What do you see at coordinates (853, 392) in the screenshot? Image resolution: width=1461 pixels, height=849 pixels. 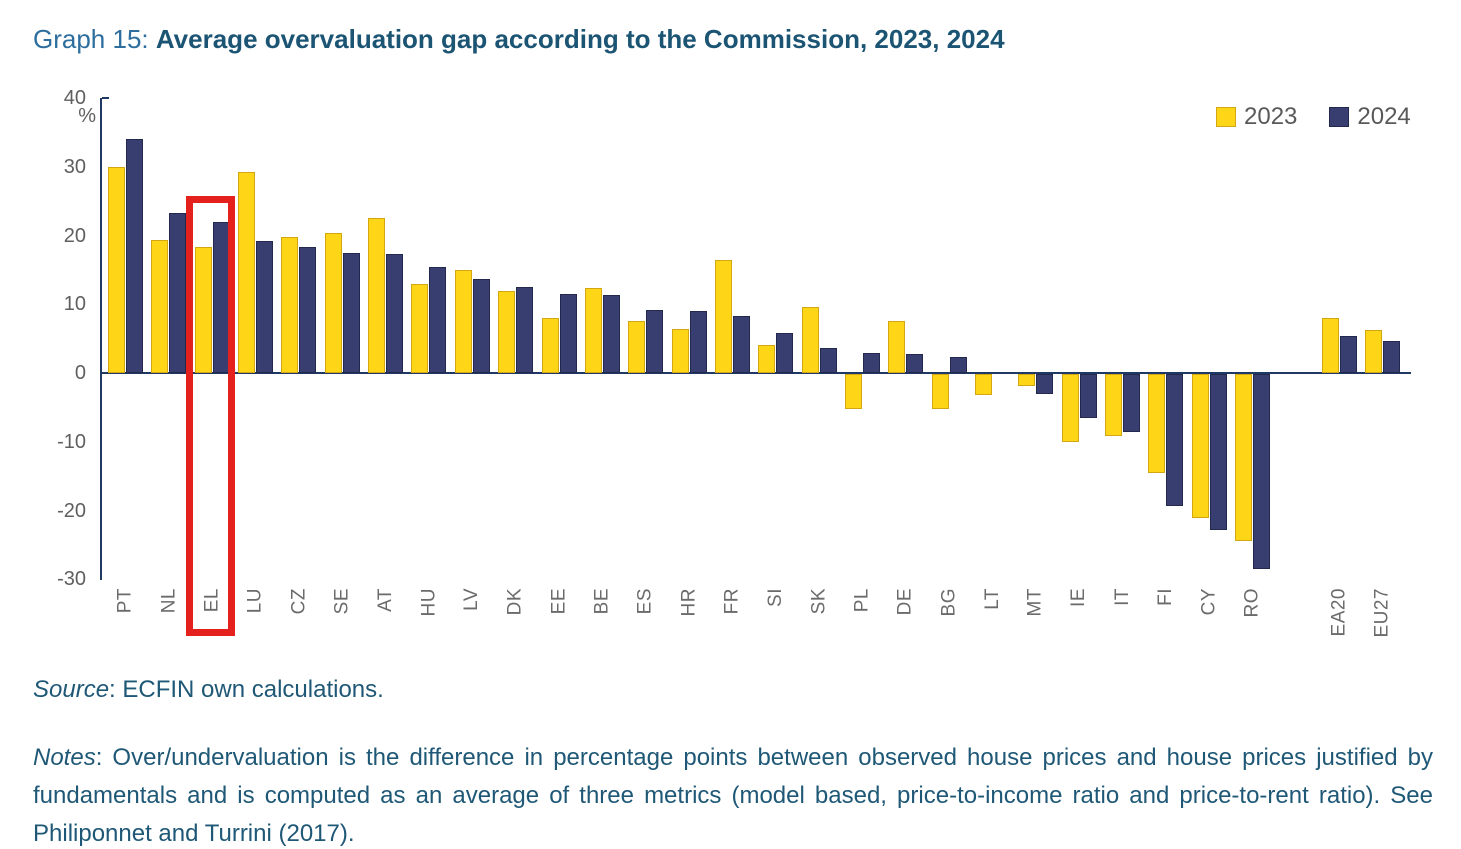 I see `bar-2023-PL` at bounding box center [853, 392].